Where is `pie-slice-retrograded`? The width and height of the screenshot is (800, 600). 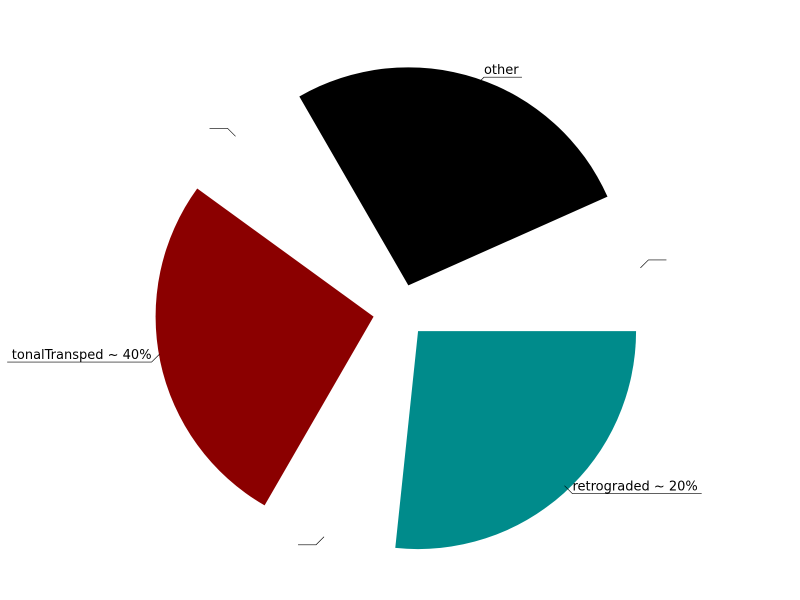 pie-slice-retrograded is located at coordinates (516, 440).